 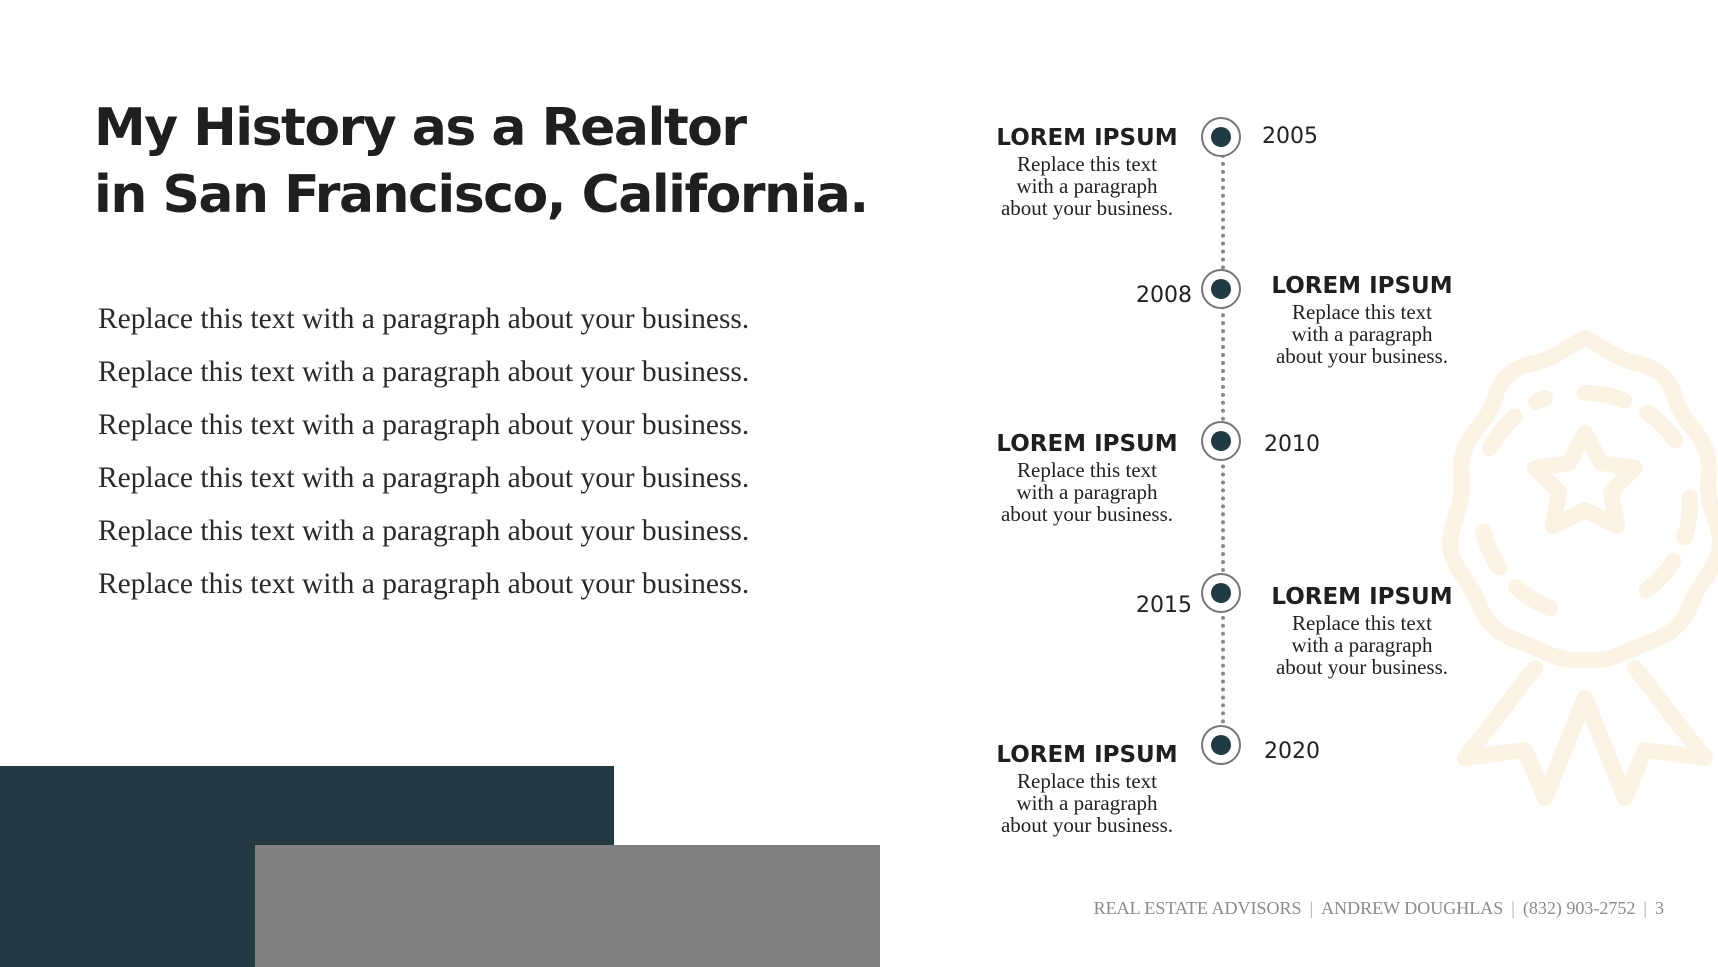 What do you see at coordinates (1579, 908) in the screenshot?
I see `footer-phone: (832) 903-2752` at bounding box center [1579, 908].